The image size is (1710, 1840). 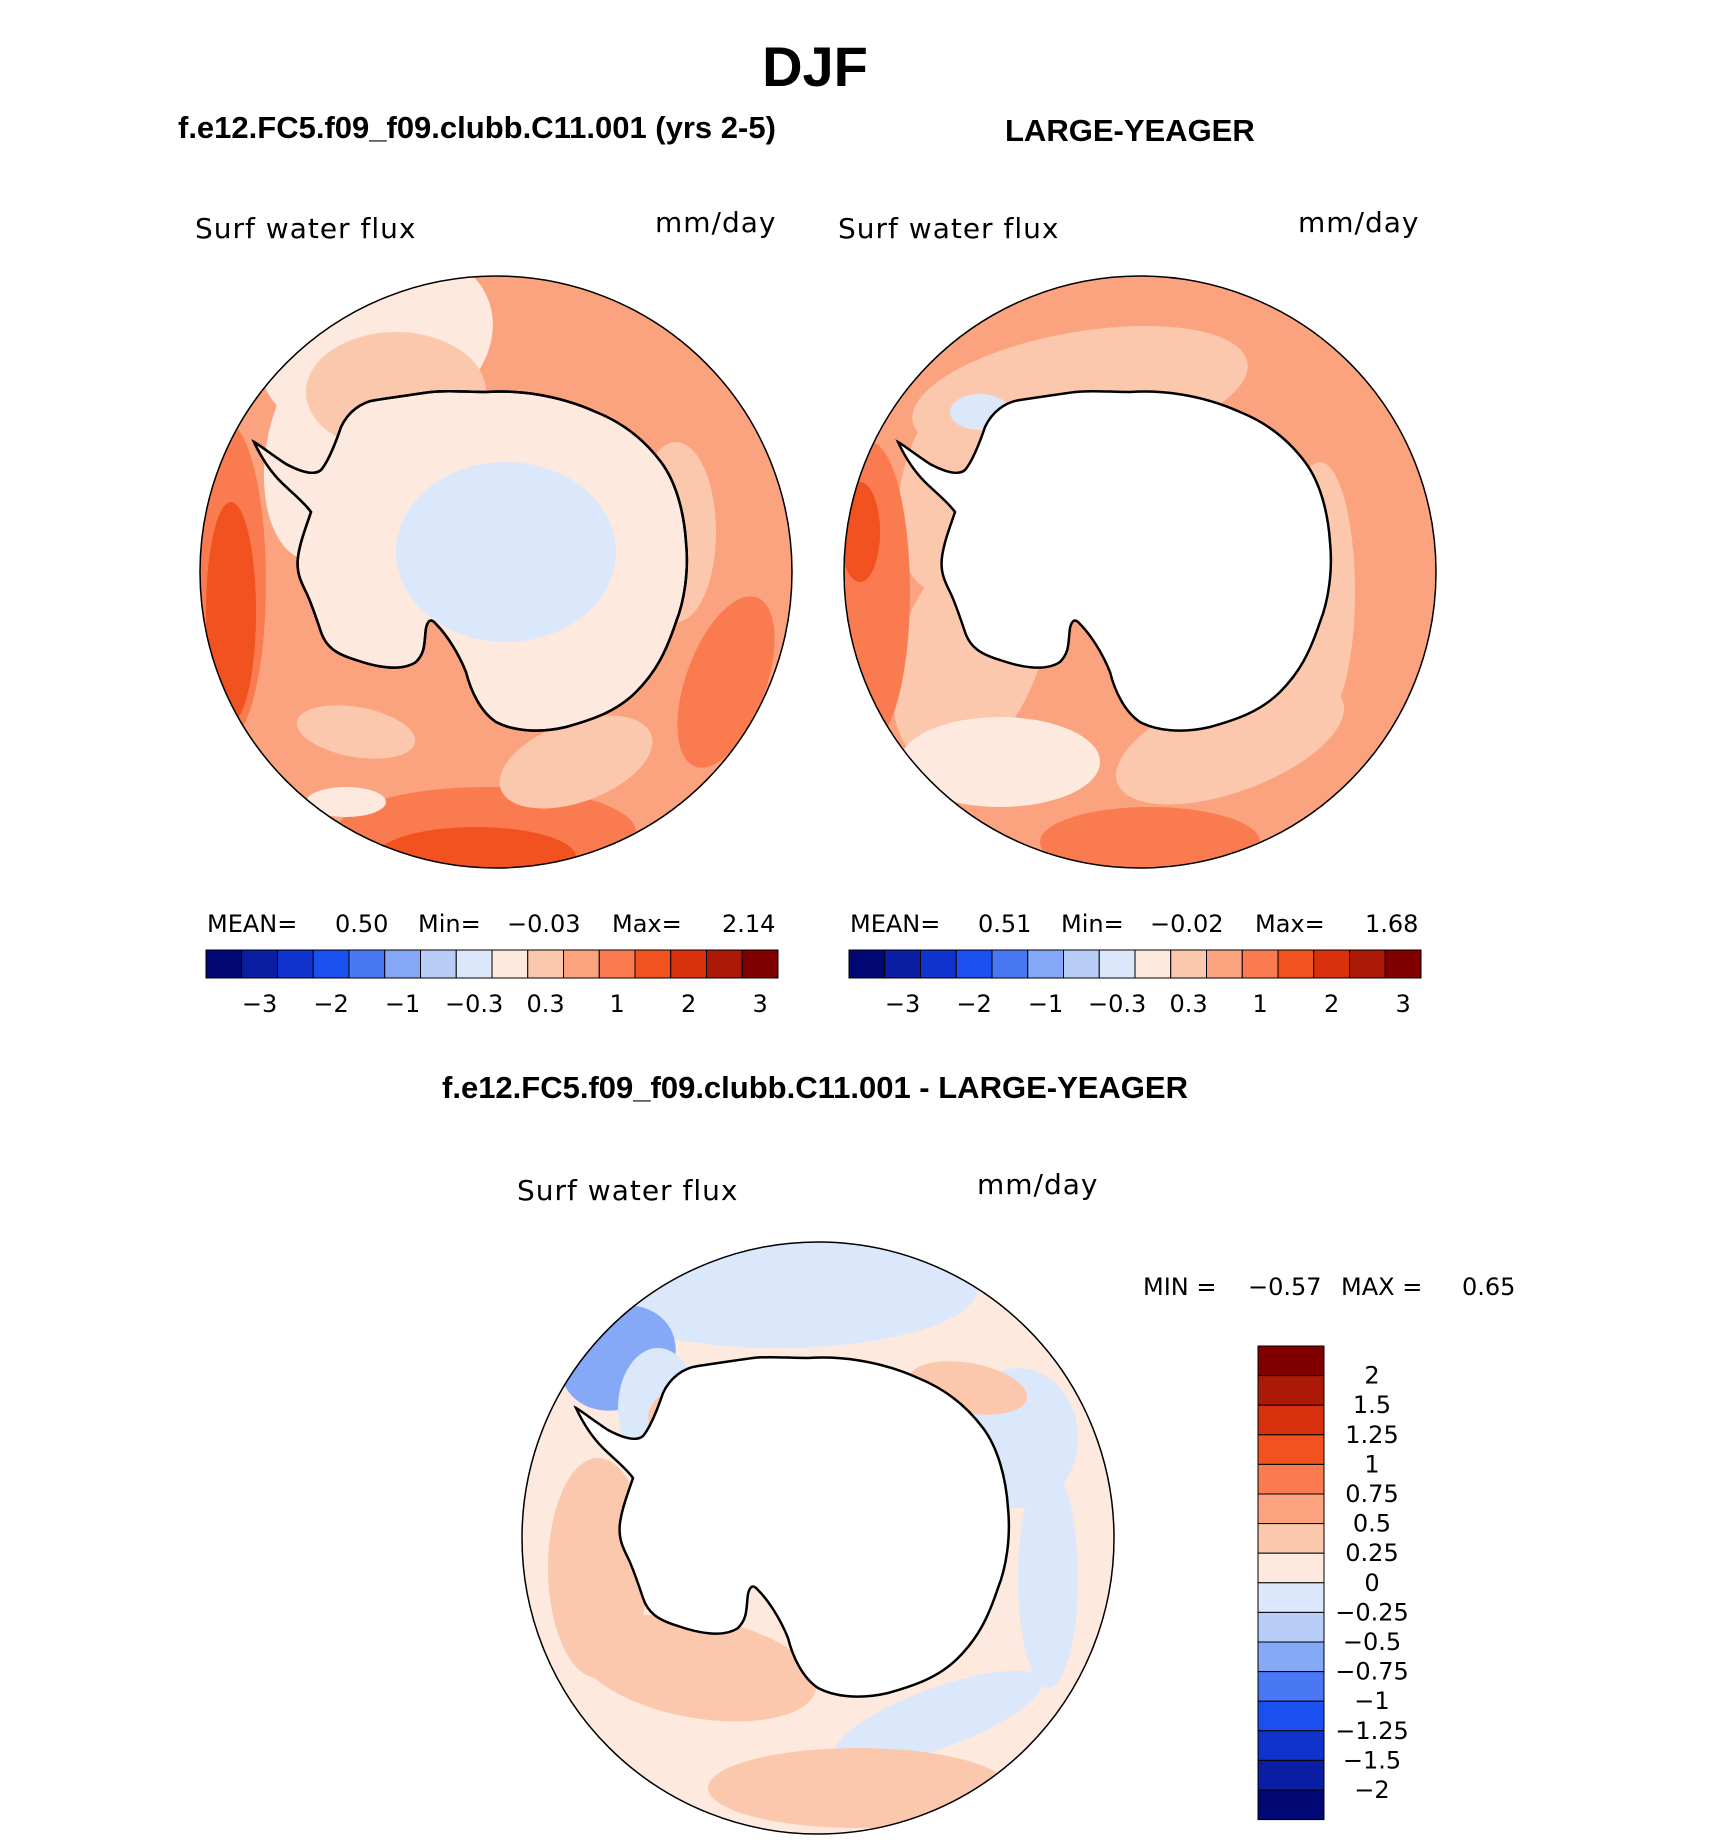 I want to click on colorbar-tick-label: −1.5, so click(x=1372, y=1760).